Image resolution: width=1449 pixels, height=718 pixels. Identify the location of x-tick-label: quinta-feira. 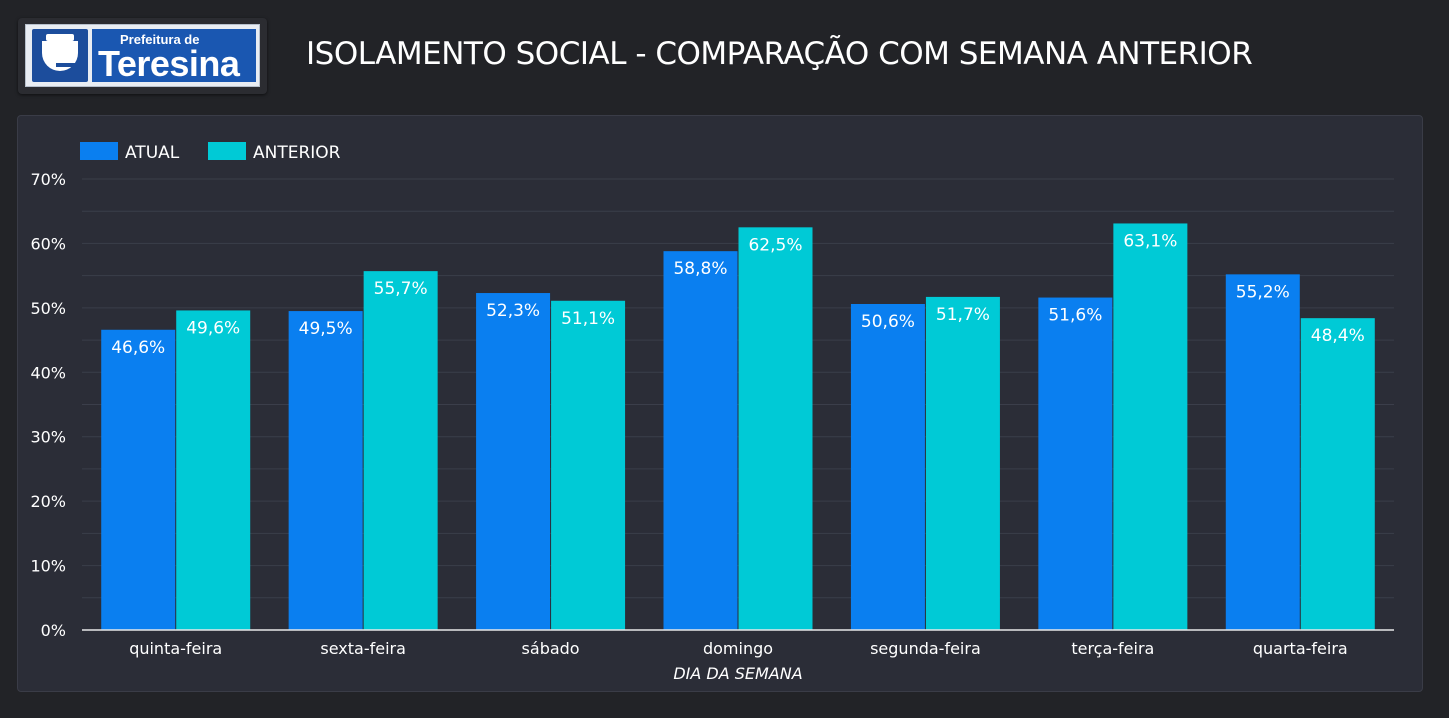
(175, 648).